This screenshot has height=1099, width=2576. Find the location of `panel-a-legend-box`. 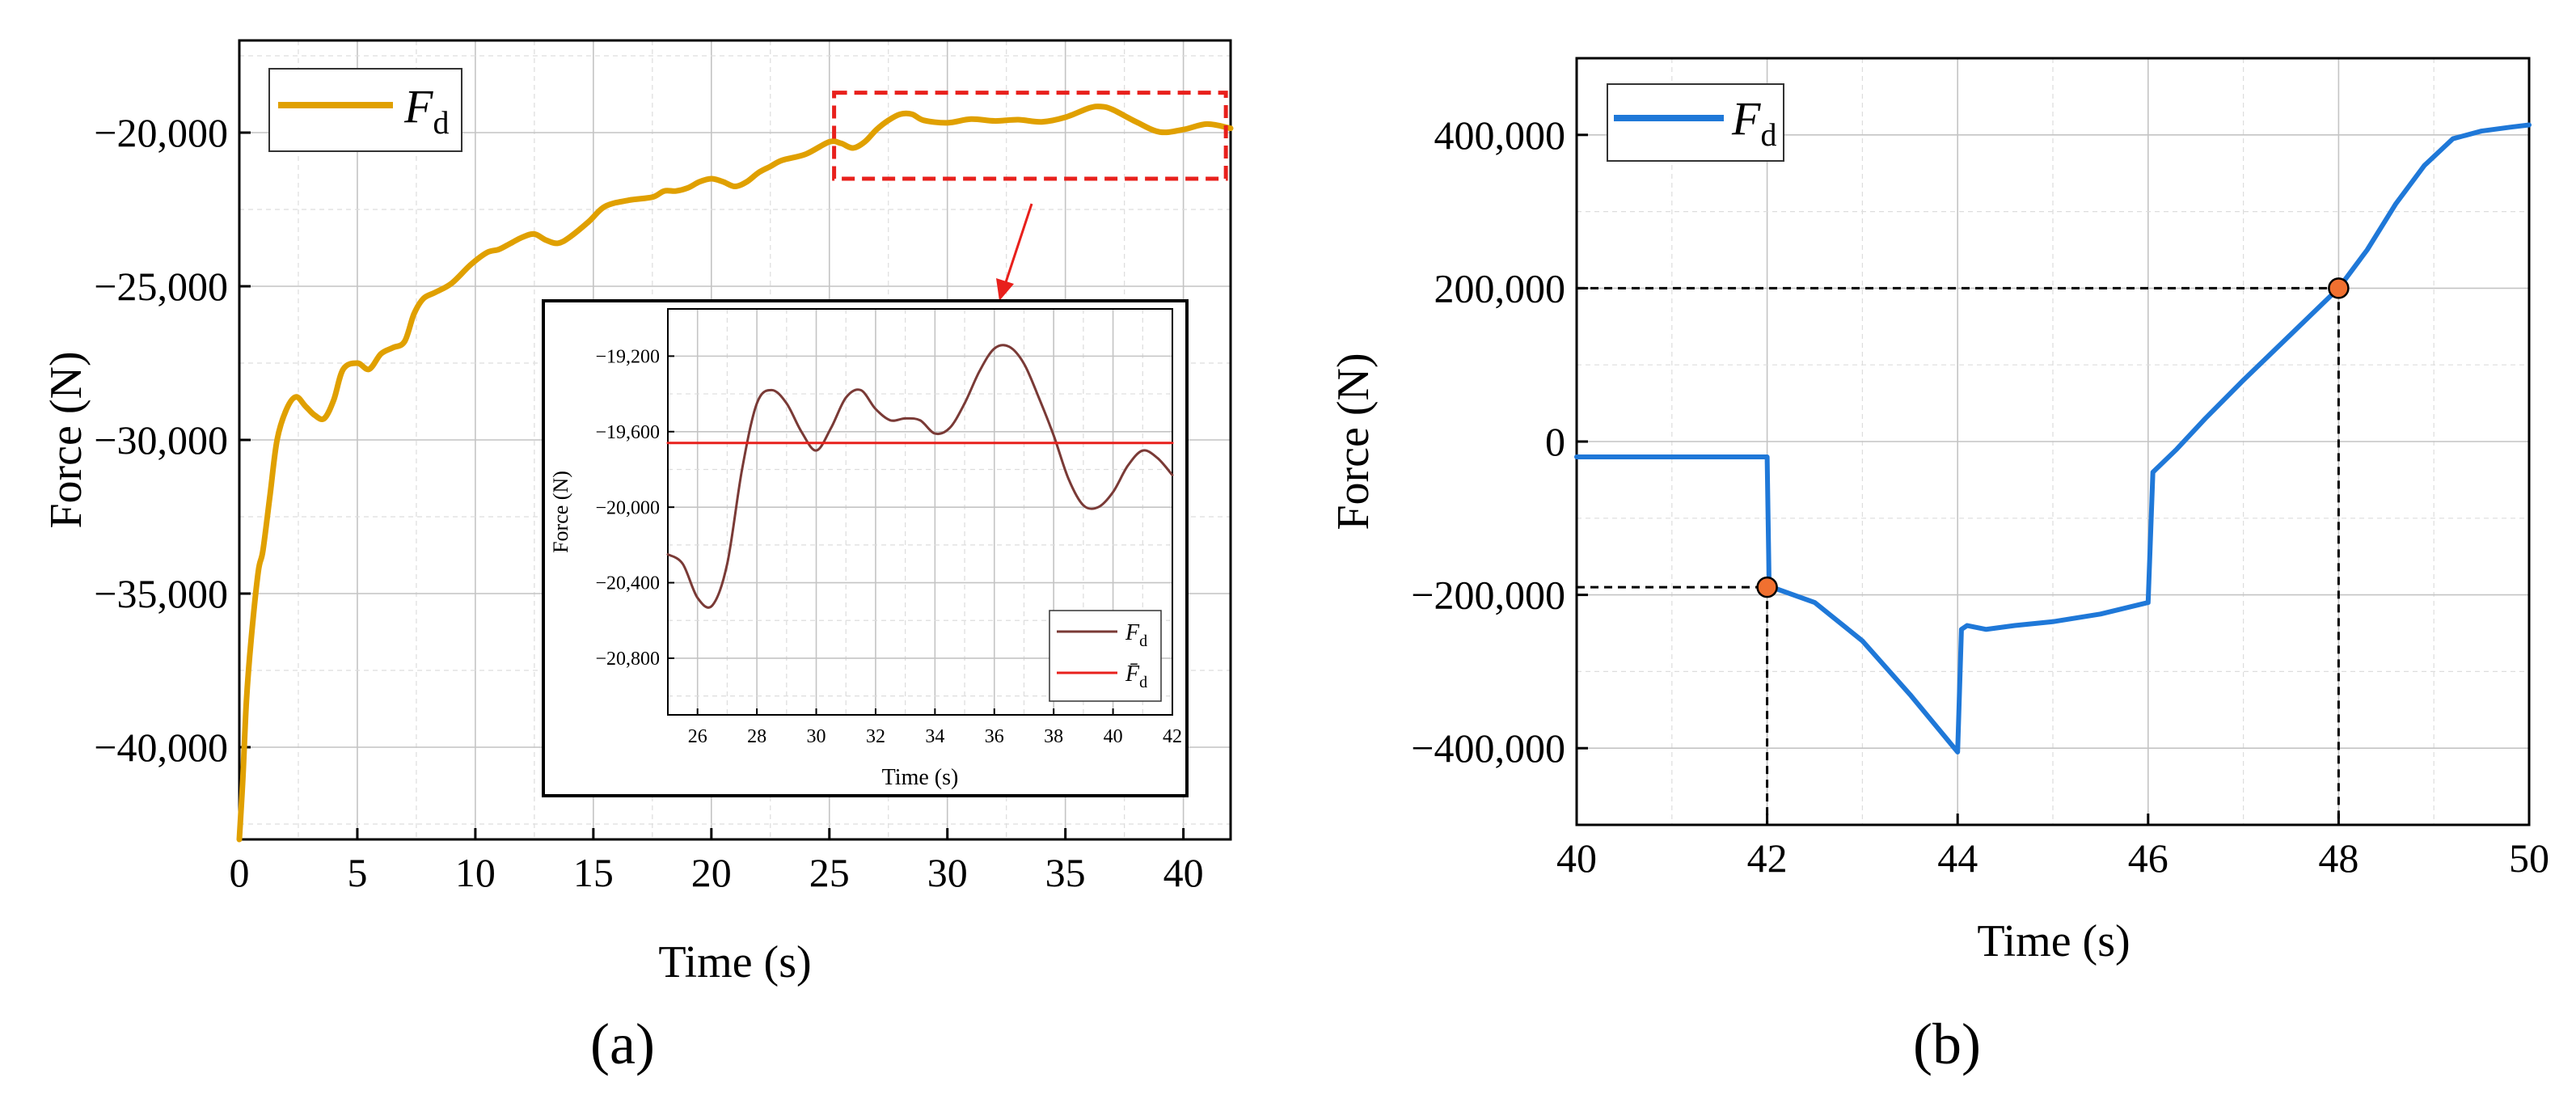

panel-a-legend-box is located at coordinates (365, 110).